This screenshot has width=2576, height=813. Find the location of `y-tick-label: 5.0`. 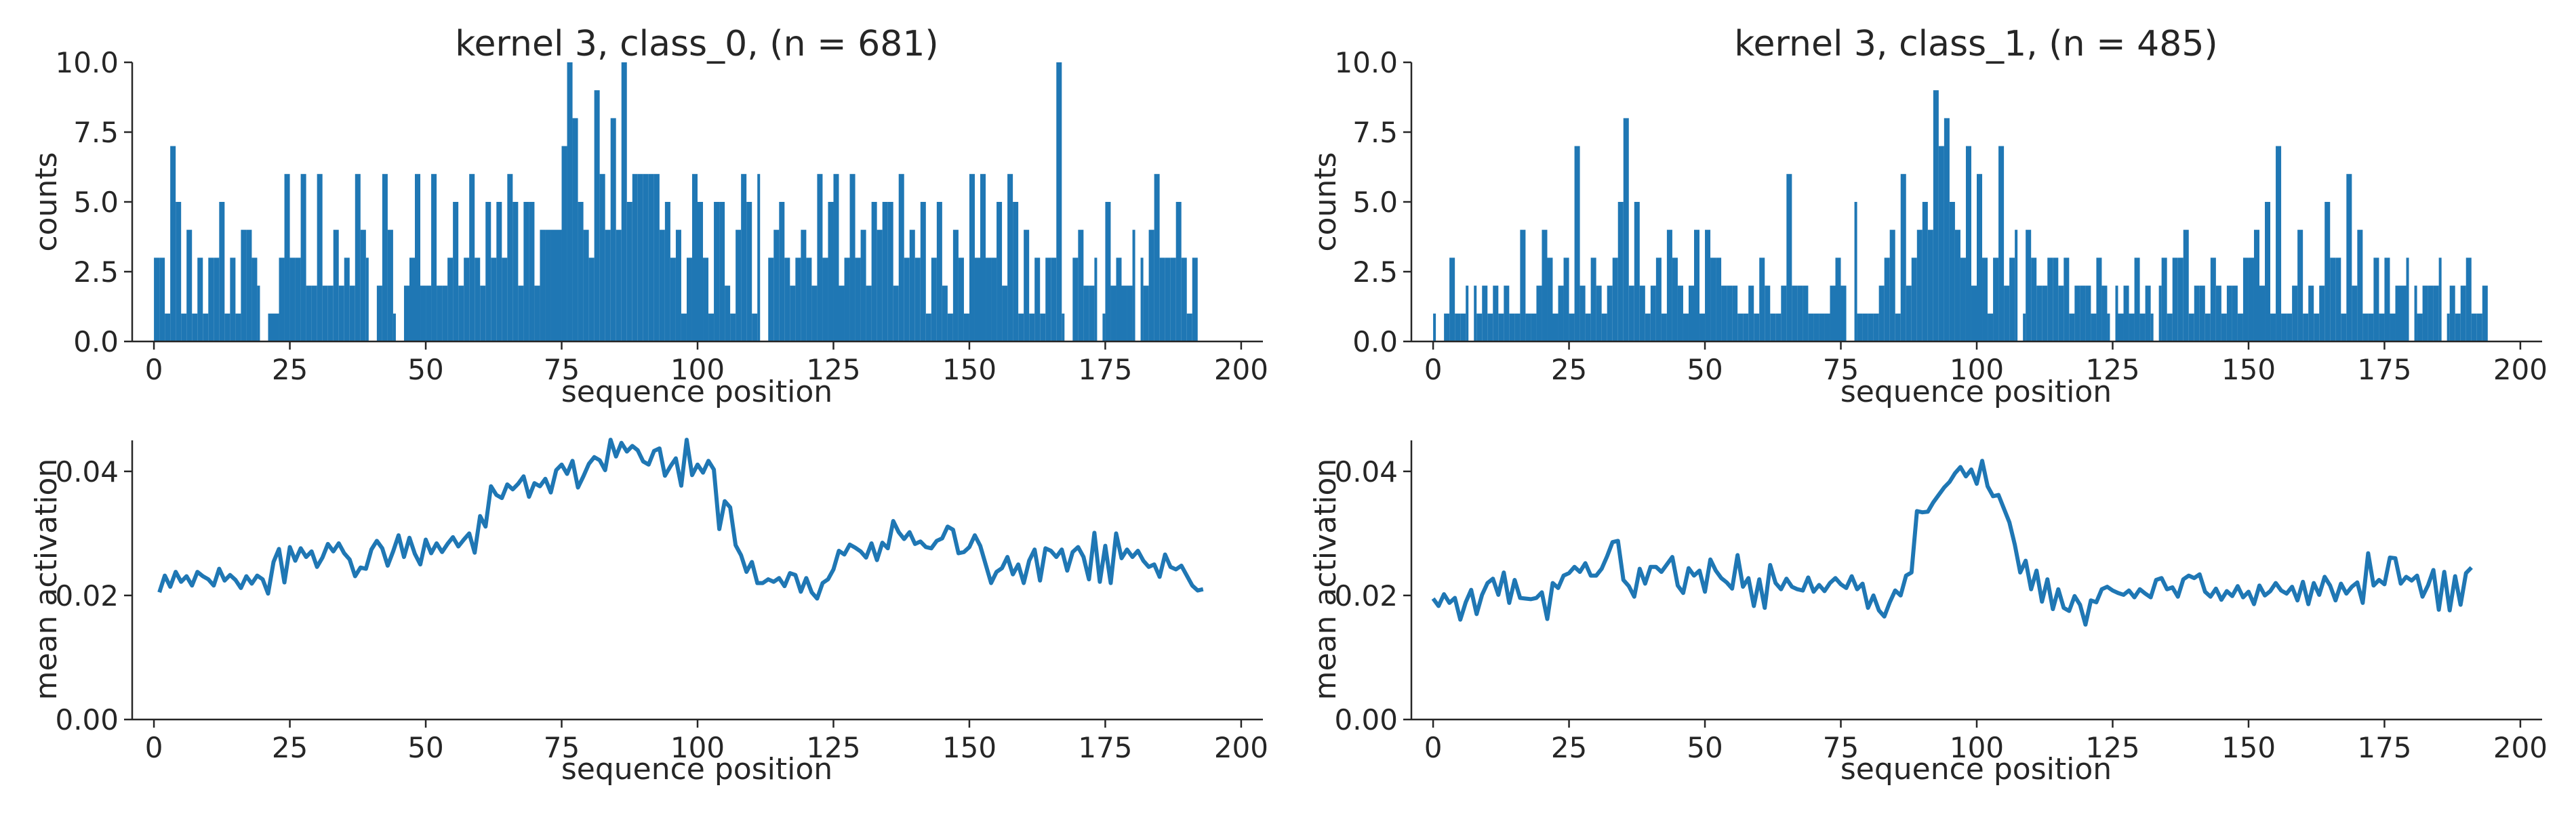

y-tick-label: 5.0 is located at coordinates (96, 202).